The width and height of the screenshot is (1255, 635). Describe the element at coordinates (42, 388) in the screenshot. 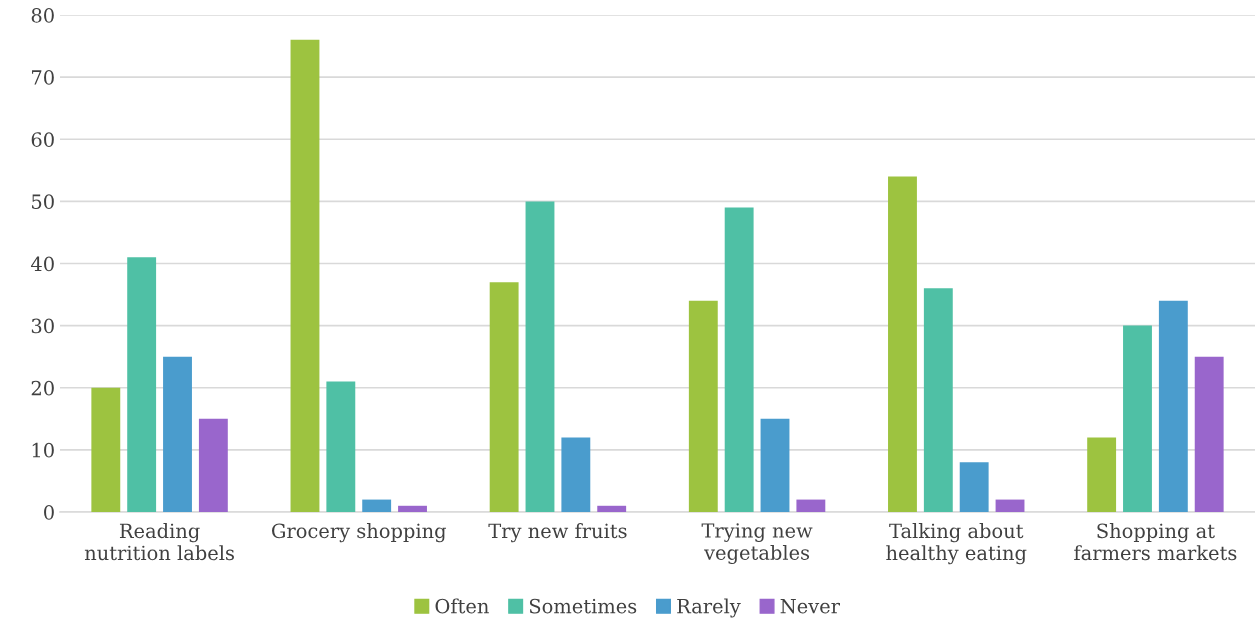

I see `y-tick-label: 20` at that location.